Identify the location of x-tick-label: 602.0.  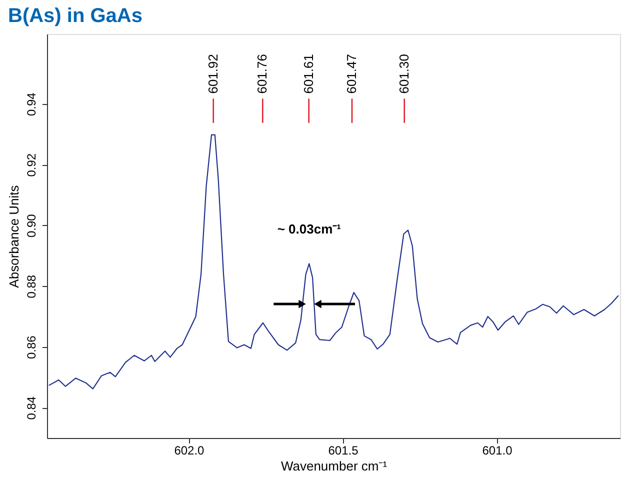
(189, 451).